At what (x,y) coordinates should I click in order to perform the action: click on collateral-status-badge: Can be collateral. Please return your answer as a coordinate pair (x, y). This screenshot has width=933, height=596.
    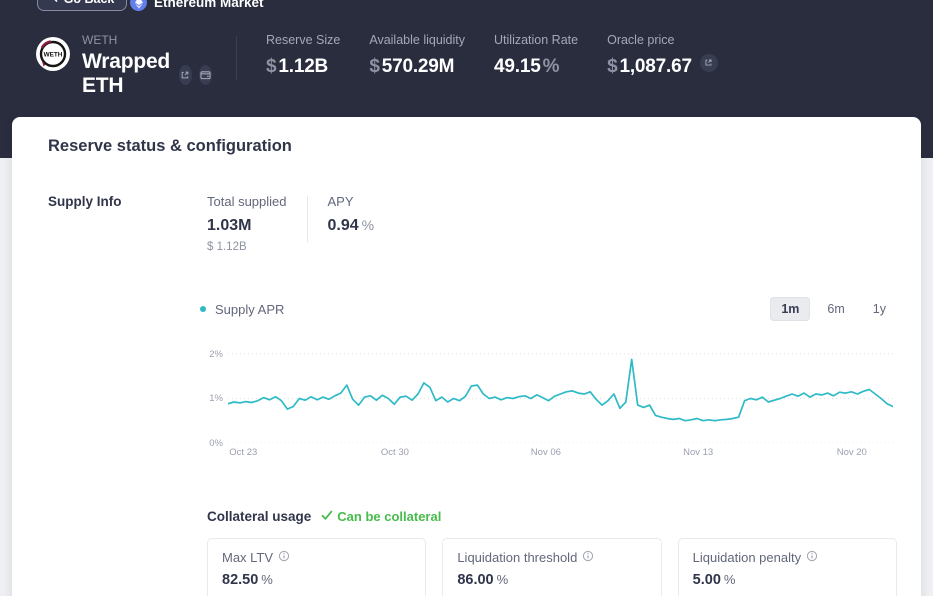
    Looking at the image, I should click on (381, 516).